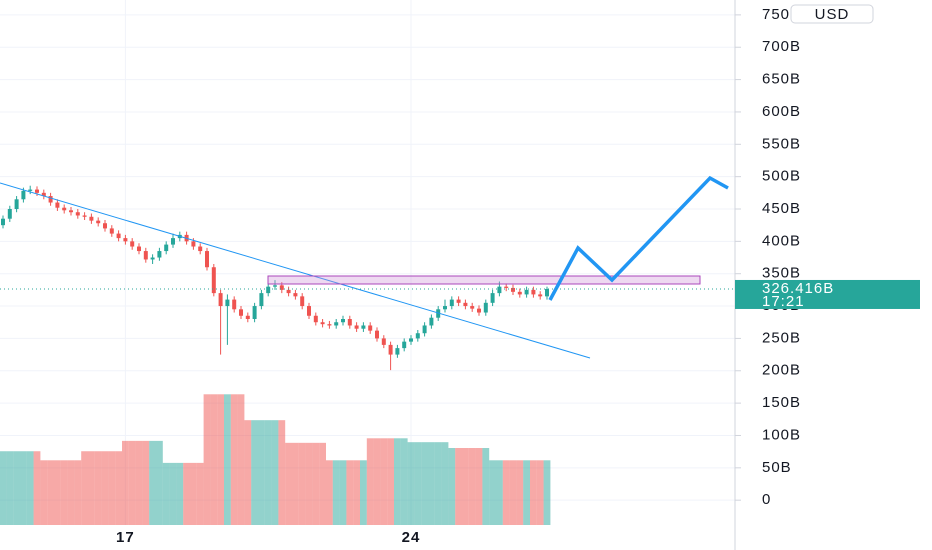 This screenshot has height=550, width=932. Describe the element at coordinates (781, 273) in the screenshot. I see `y-tick-label: 350B` at that location.